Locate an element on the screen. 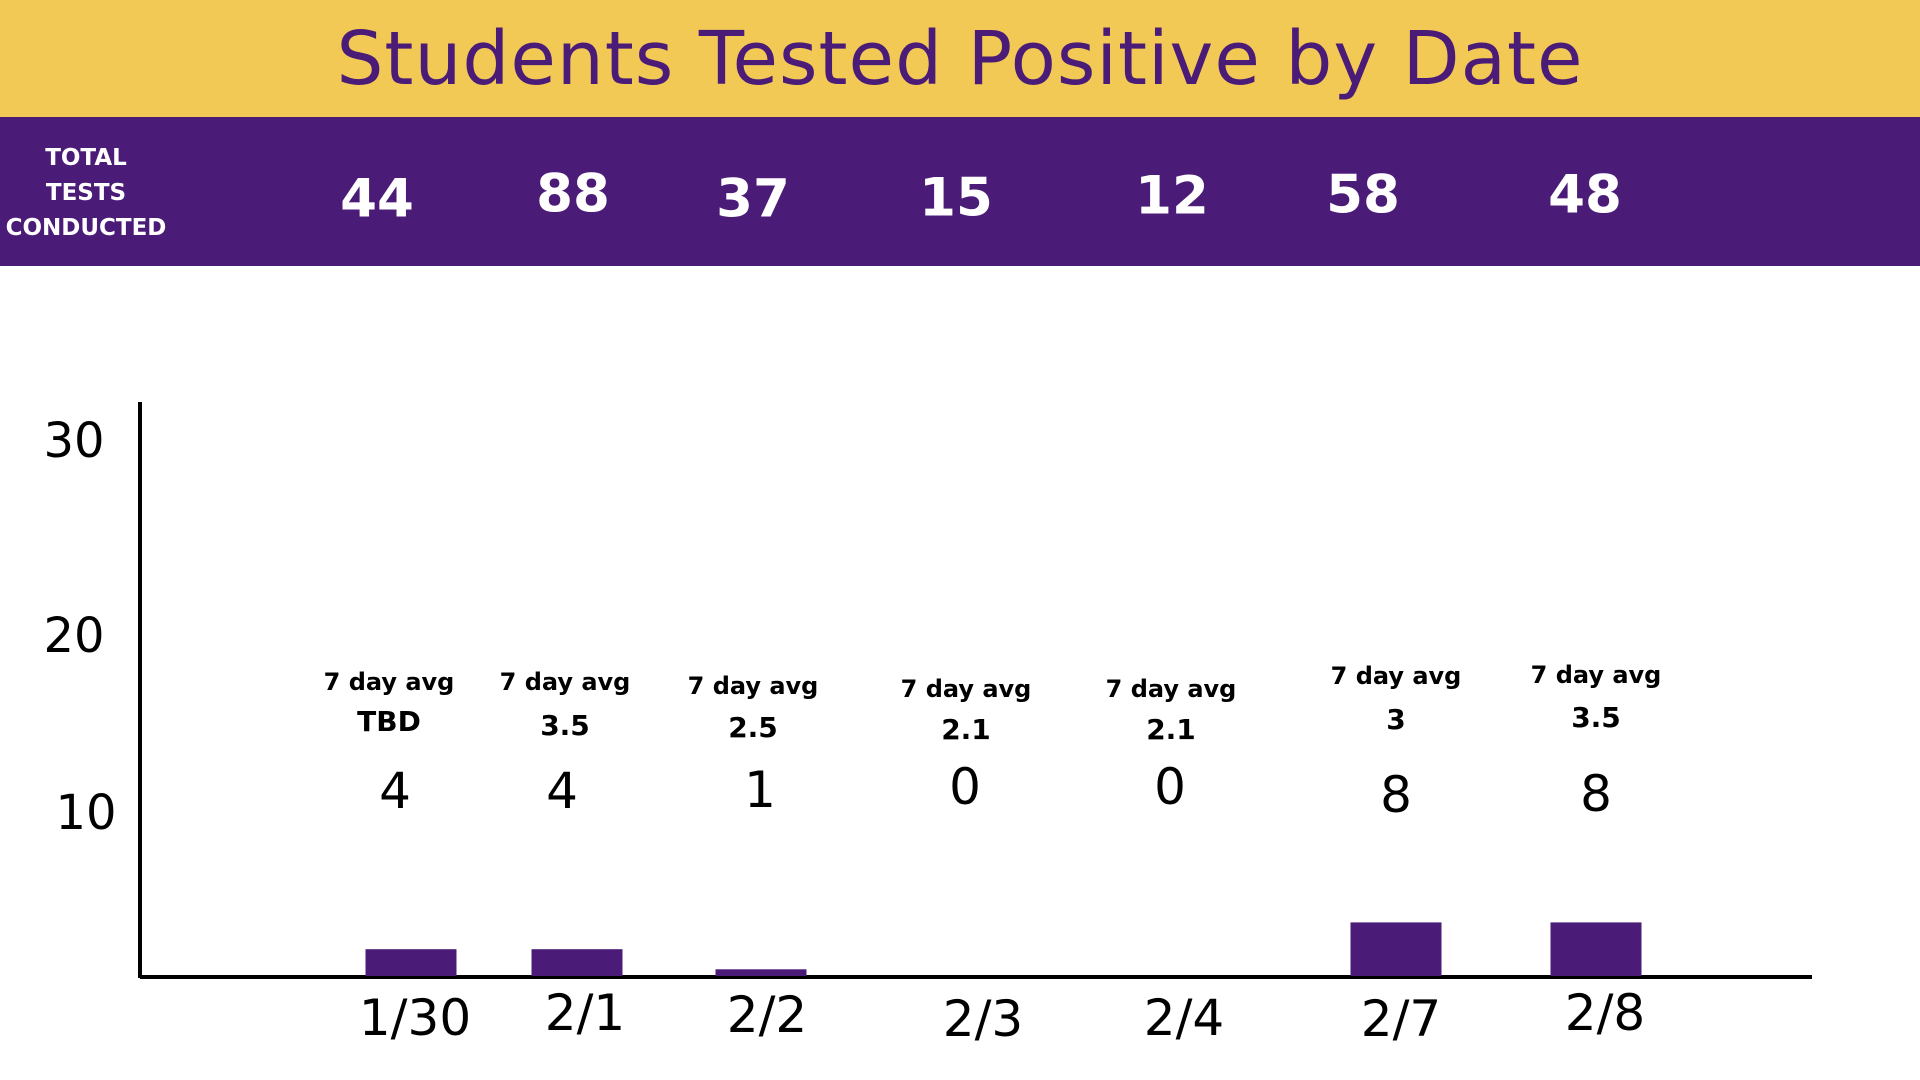  avg-value: 3 is located at coordinates (1395, 719).